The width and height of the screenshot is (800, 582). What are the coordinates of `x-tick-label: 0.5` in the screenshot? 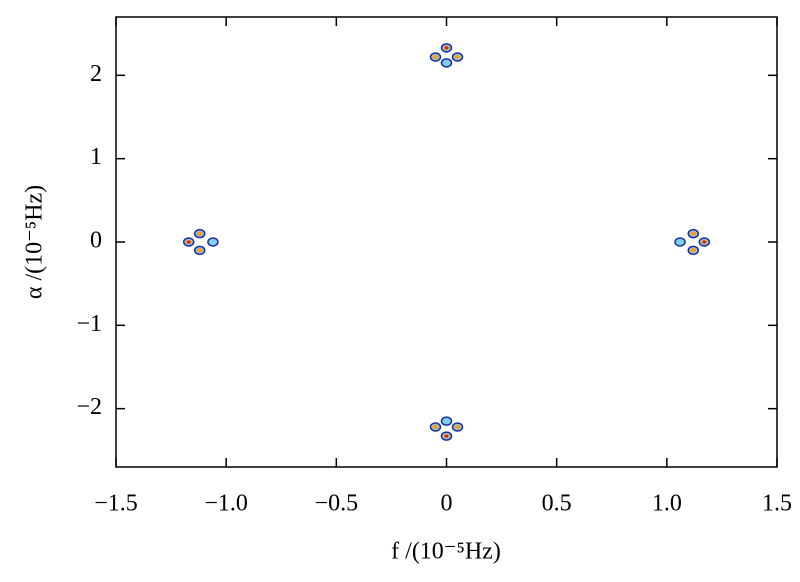 It's located at (557, 504).